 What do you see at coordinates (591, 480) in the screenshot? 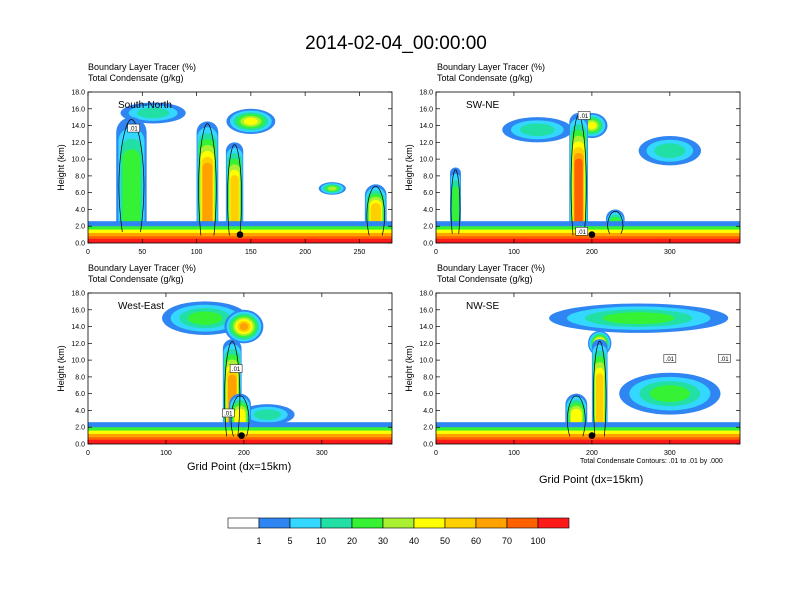
I see `panel-4-x-axis-label: Grid Point (dx=15km)` at bounding box center [591, 480].